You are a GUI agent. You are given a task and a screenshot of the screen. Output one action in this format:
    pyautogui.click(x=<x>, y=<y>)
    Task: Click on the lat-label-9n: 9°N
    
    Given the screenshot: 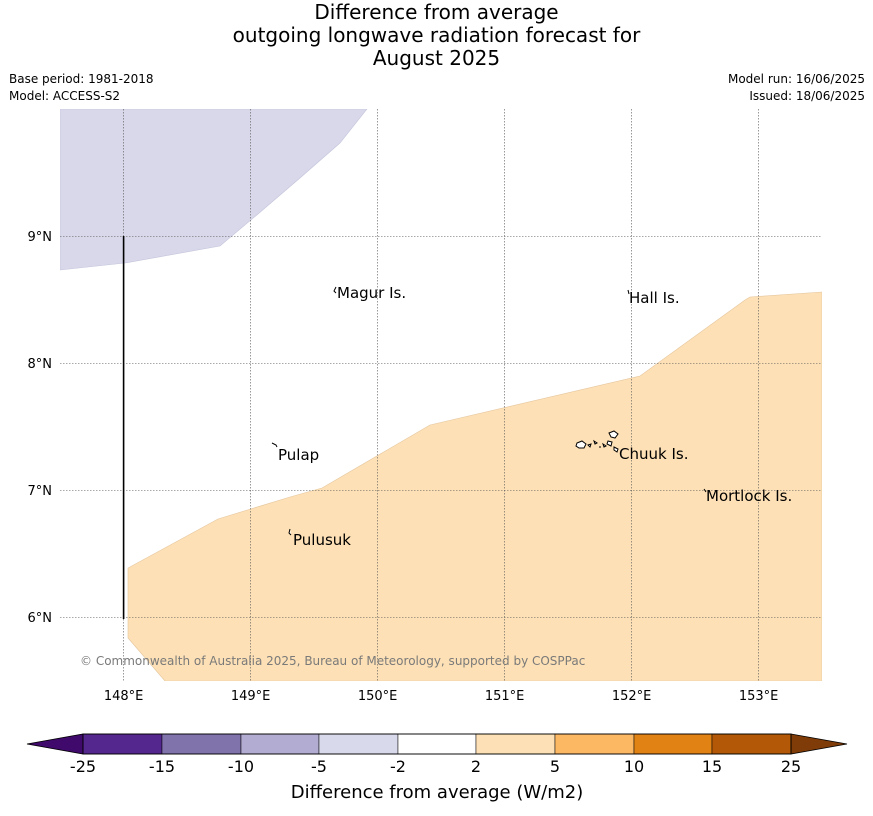 What is the action you would take?
    pyautogui.click(x=40, y=237)
    